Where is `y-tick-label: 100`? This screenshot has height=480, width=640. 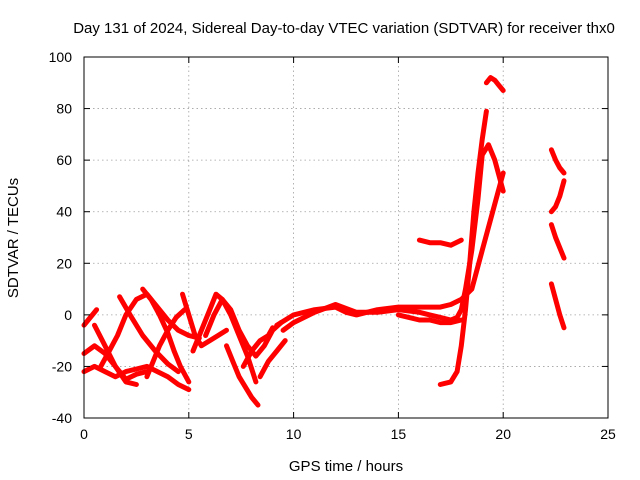
y-tick-label: 100 is located at coordinates (61, 57).